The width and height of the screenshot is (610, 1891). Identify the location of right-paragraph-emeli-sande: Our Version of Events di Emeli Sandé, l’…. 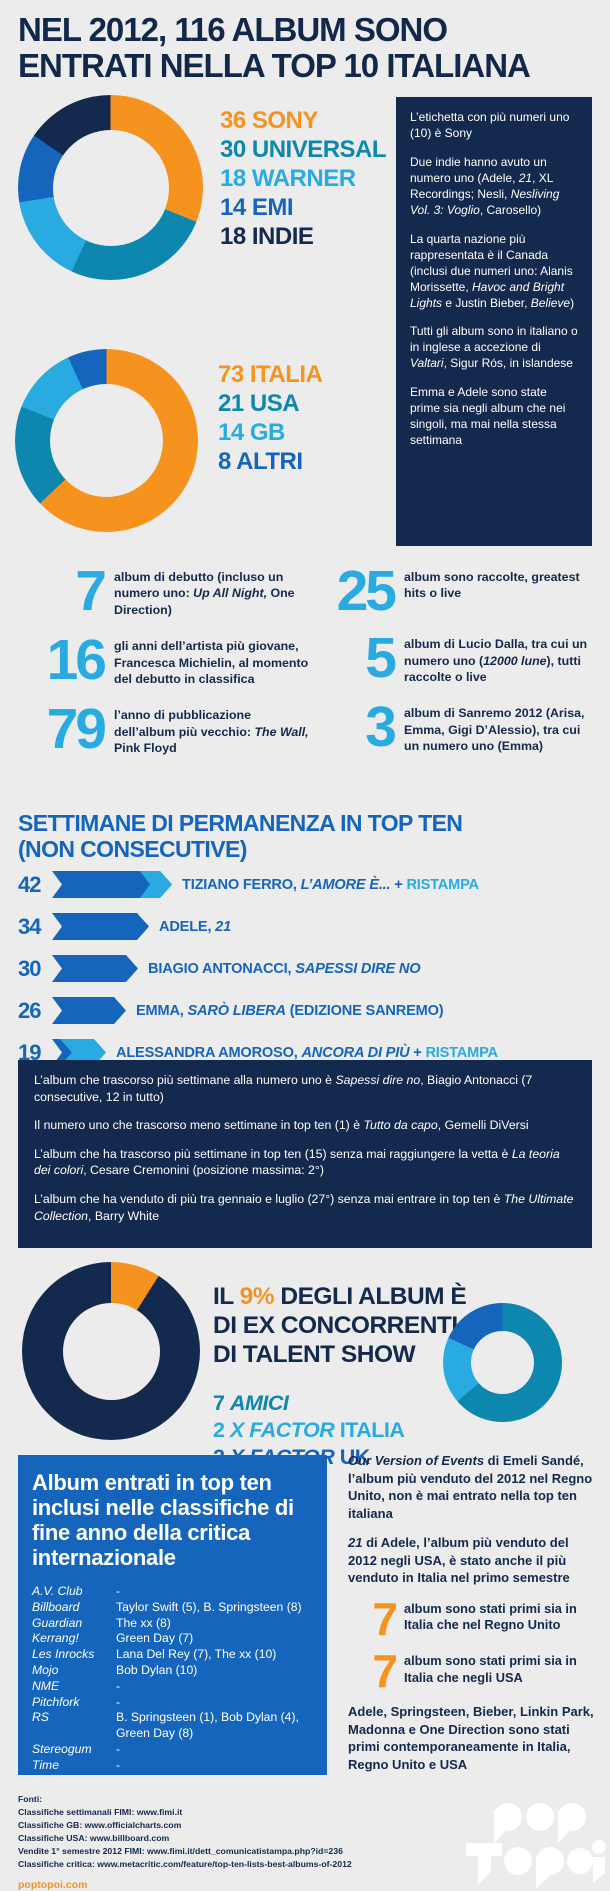
(472, 1487).